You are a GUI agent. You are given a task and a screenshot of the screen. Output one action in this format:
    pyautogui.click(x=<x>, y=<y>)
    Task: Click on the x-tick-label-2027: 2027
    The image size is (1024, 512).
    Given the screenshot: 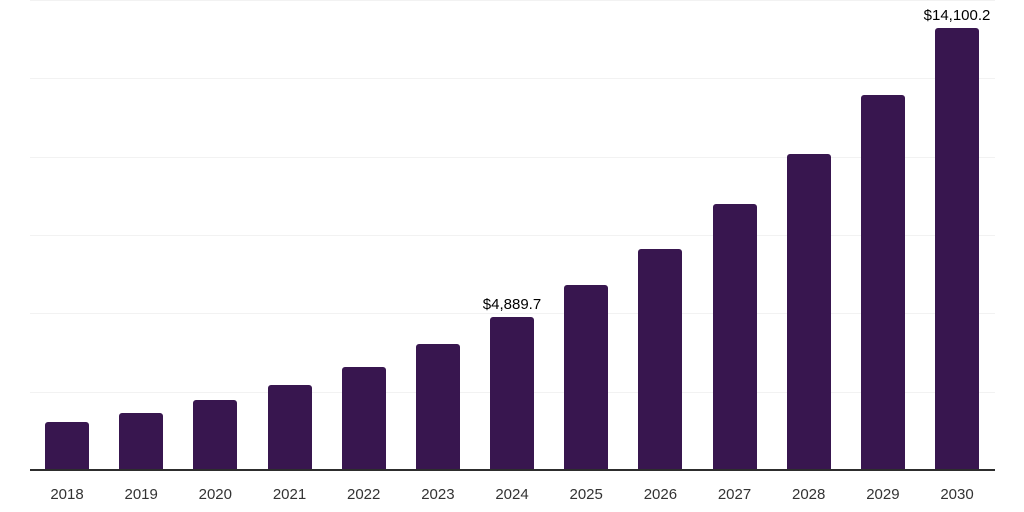 What is the action you would take?
    pyautogui.click(x=734, y=494)
    